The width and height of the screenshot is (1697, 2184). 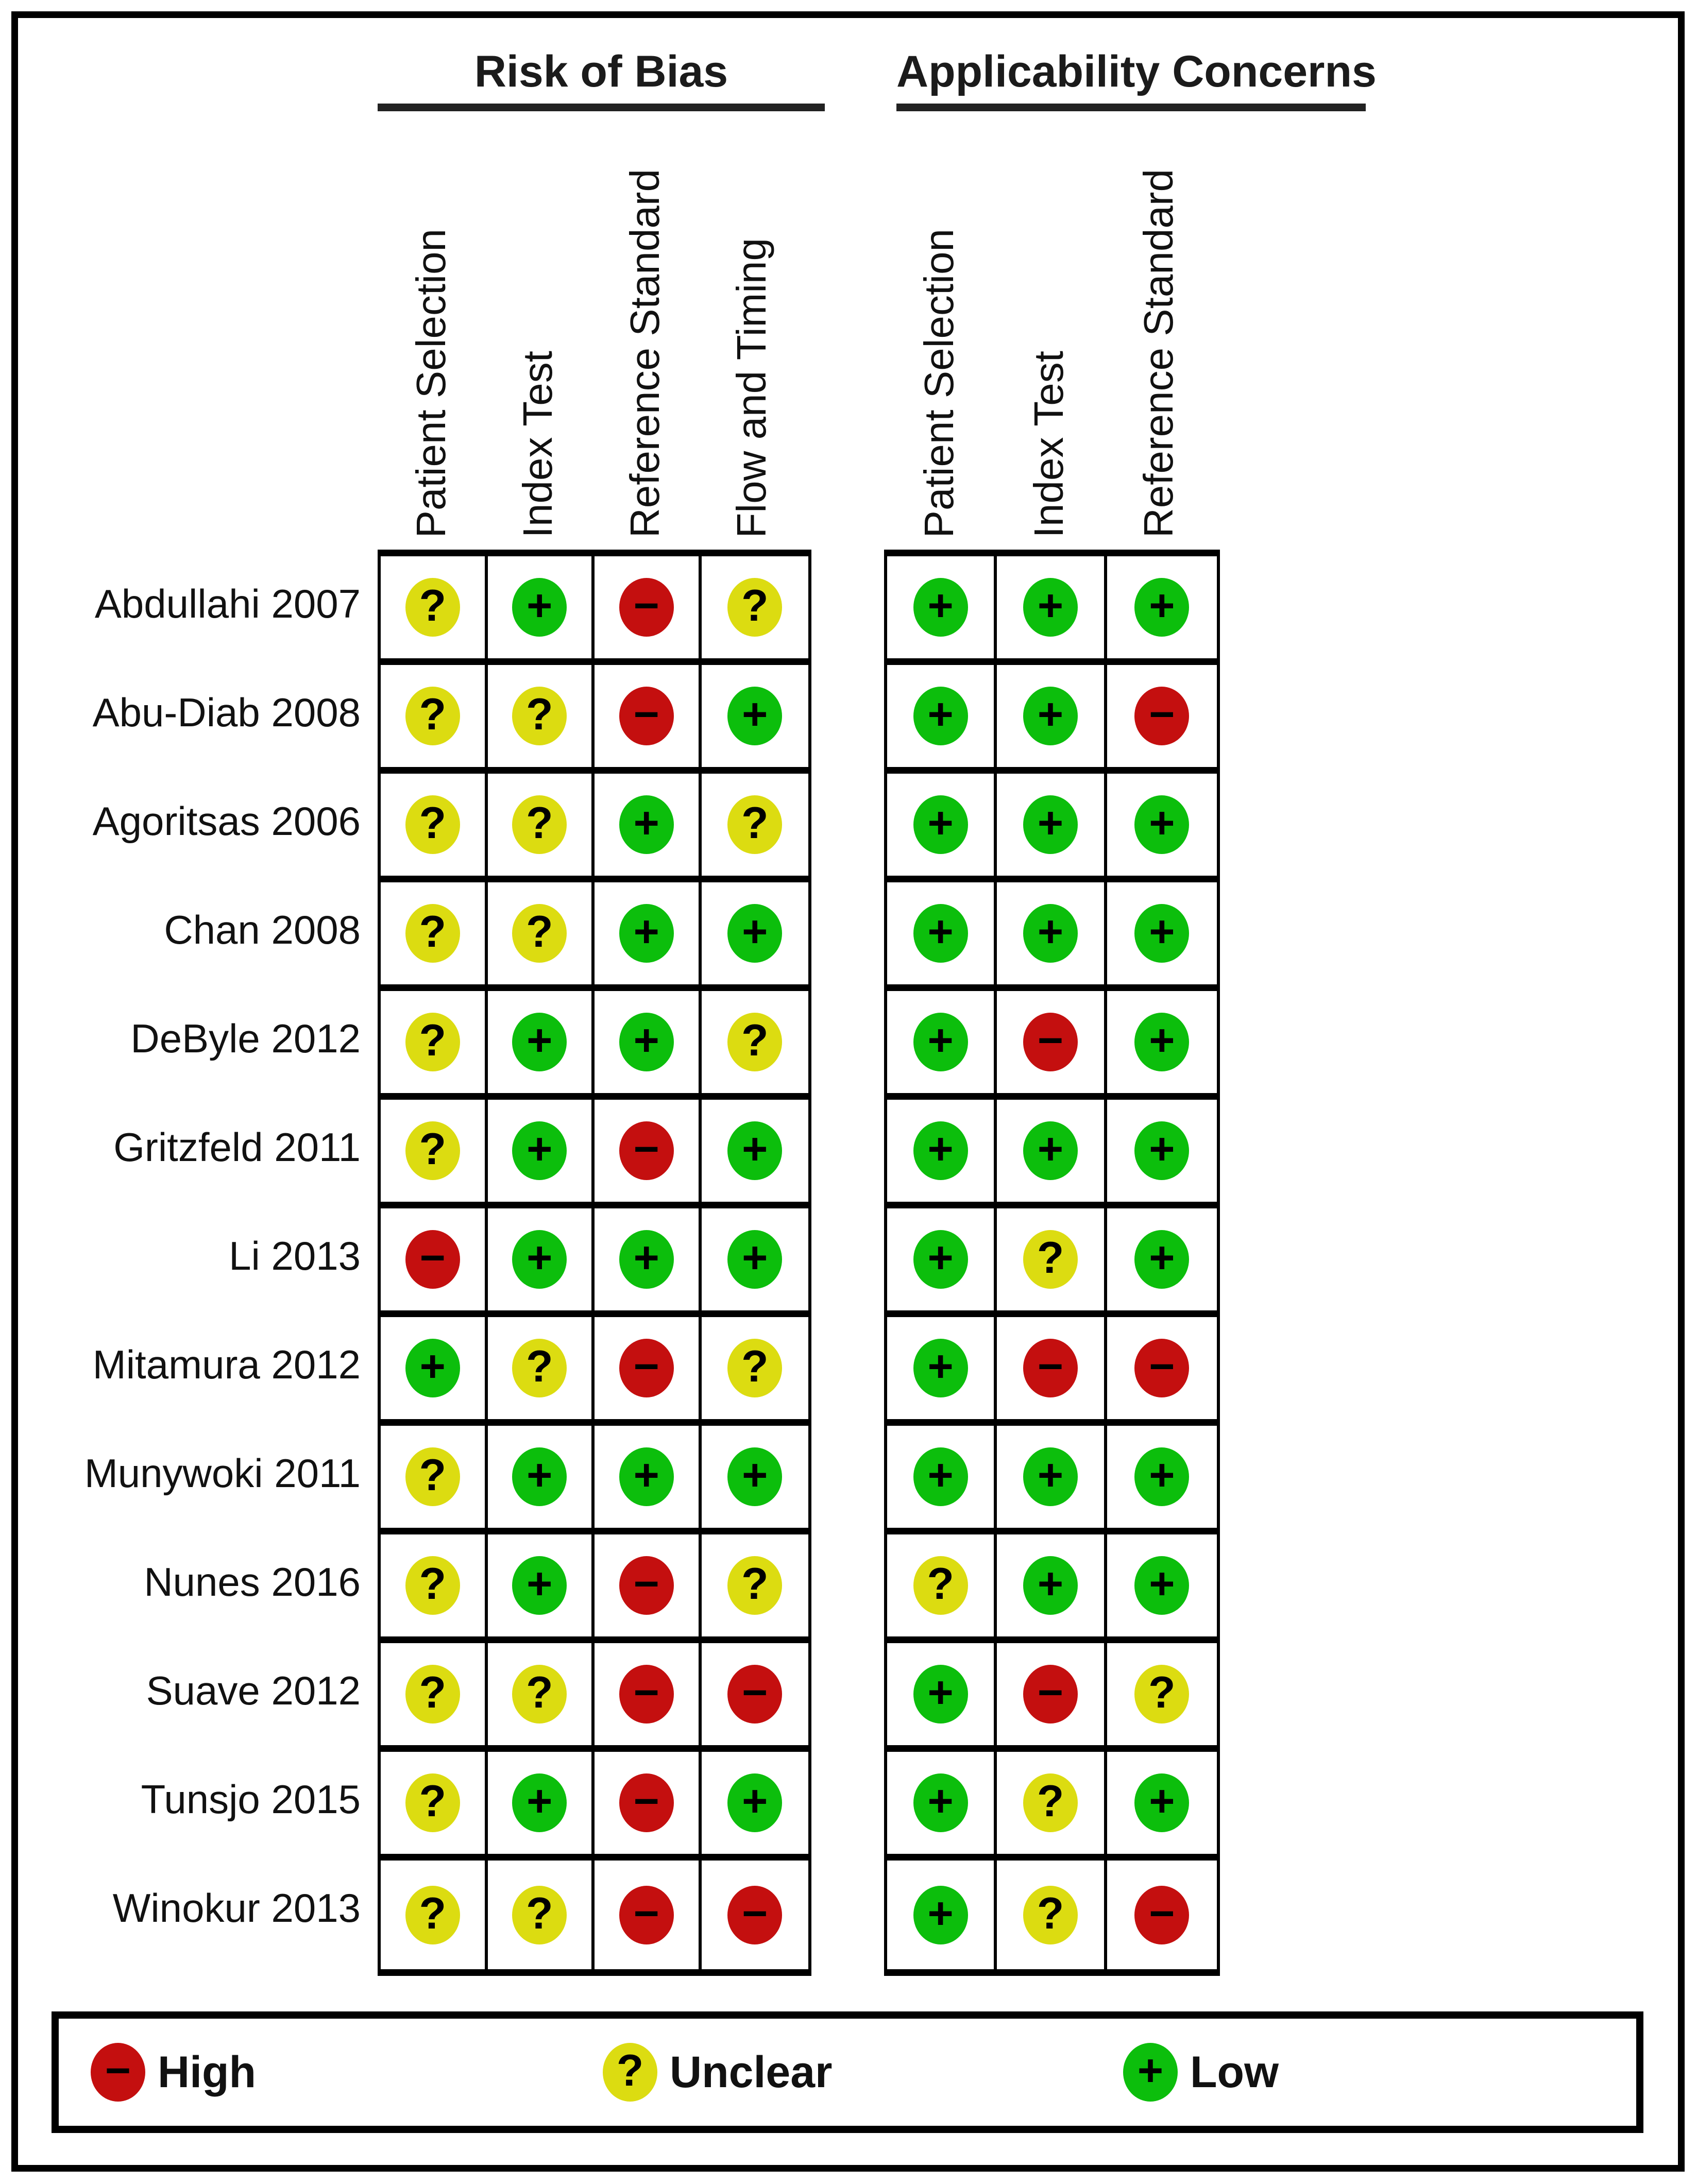 What do you see at coordinates (207, 2072) in the screenshot?
I see `legend-label: High` at bounding box center [207, 2072].